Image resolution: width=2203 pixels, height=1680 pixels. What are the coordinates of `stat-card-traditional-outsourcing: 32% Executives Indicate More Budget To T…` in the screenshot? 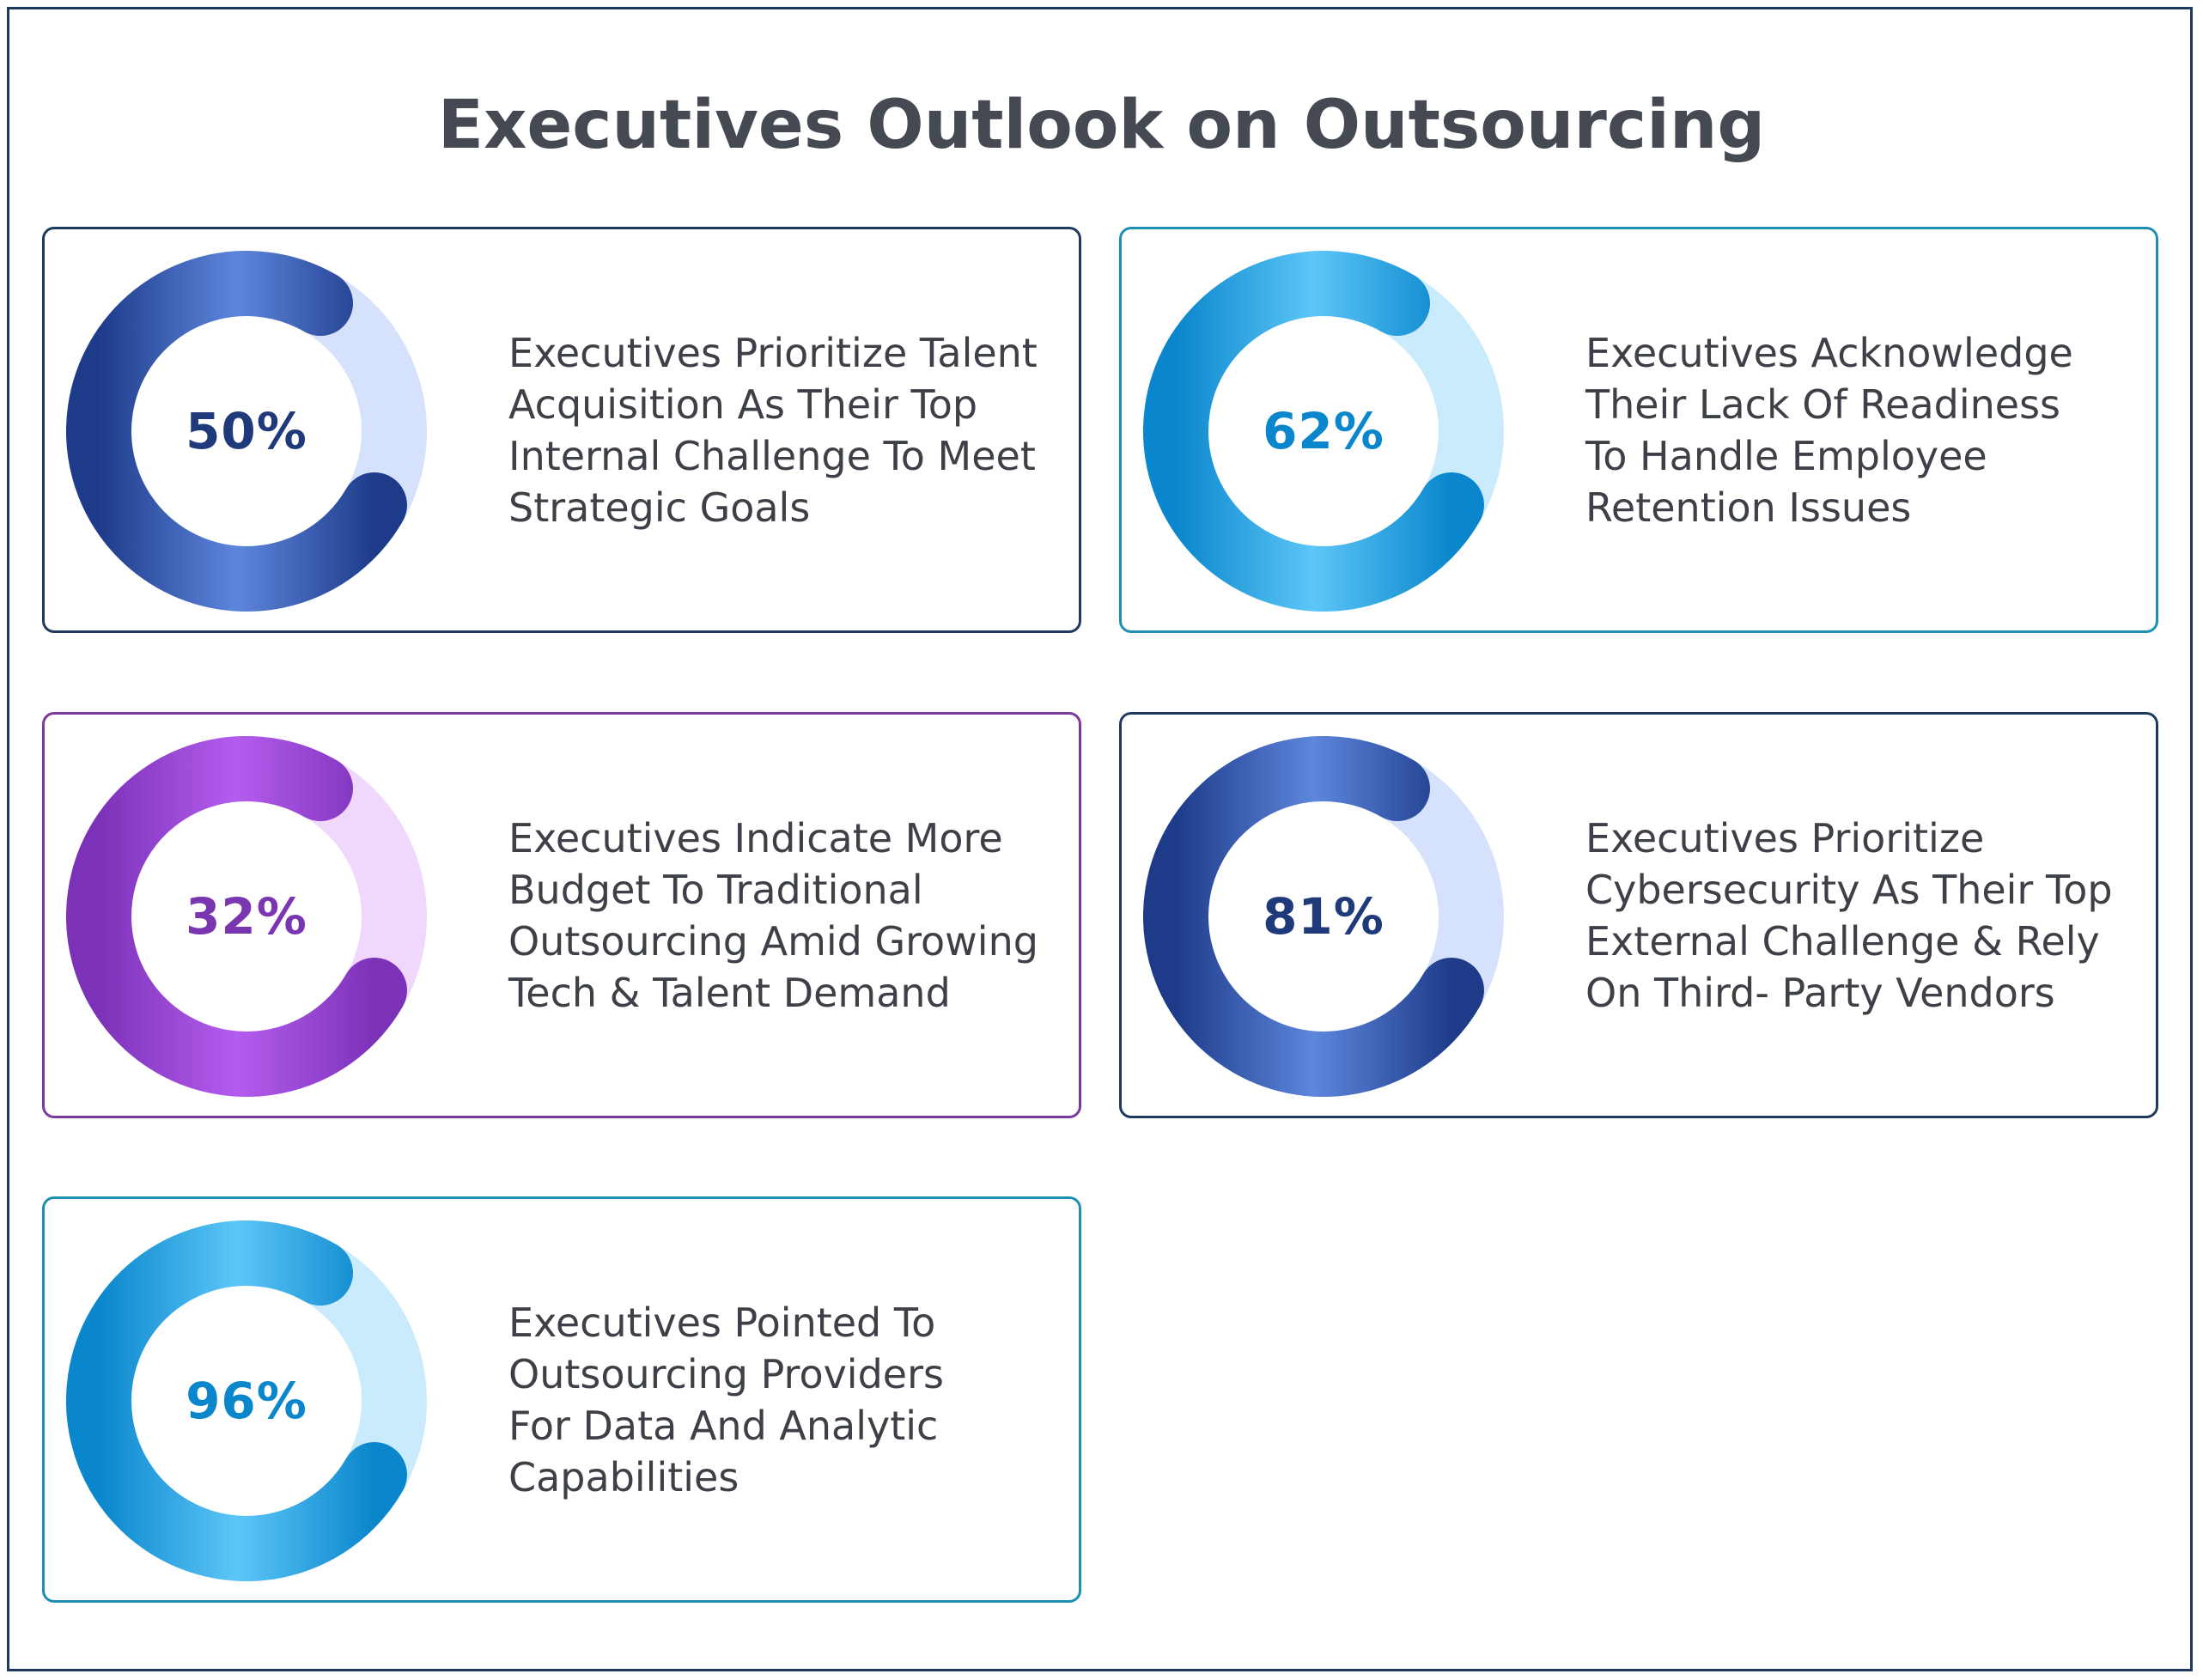 It's located at (561, 915).